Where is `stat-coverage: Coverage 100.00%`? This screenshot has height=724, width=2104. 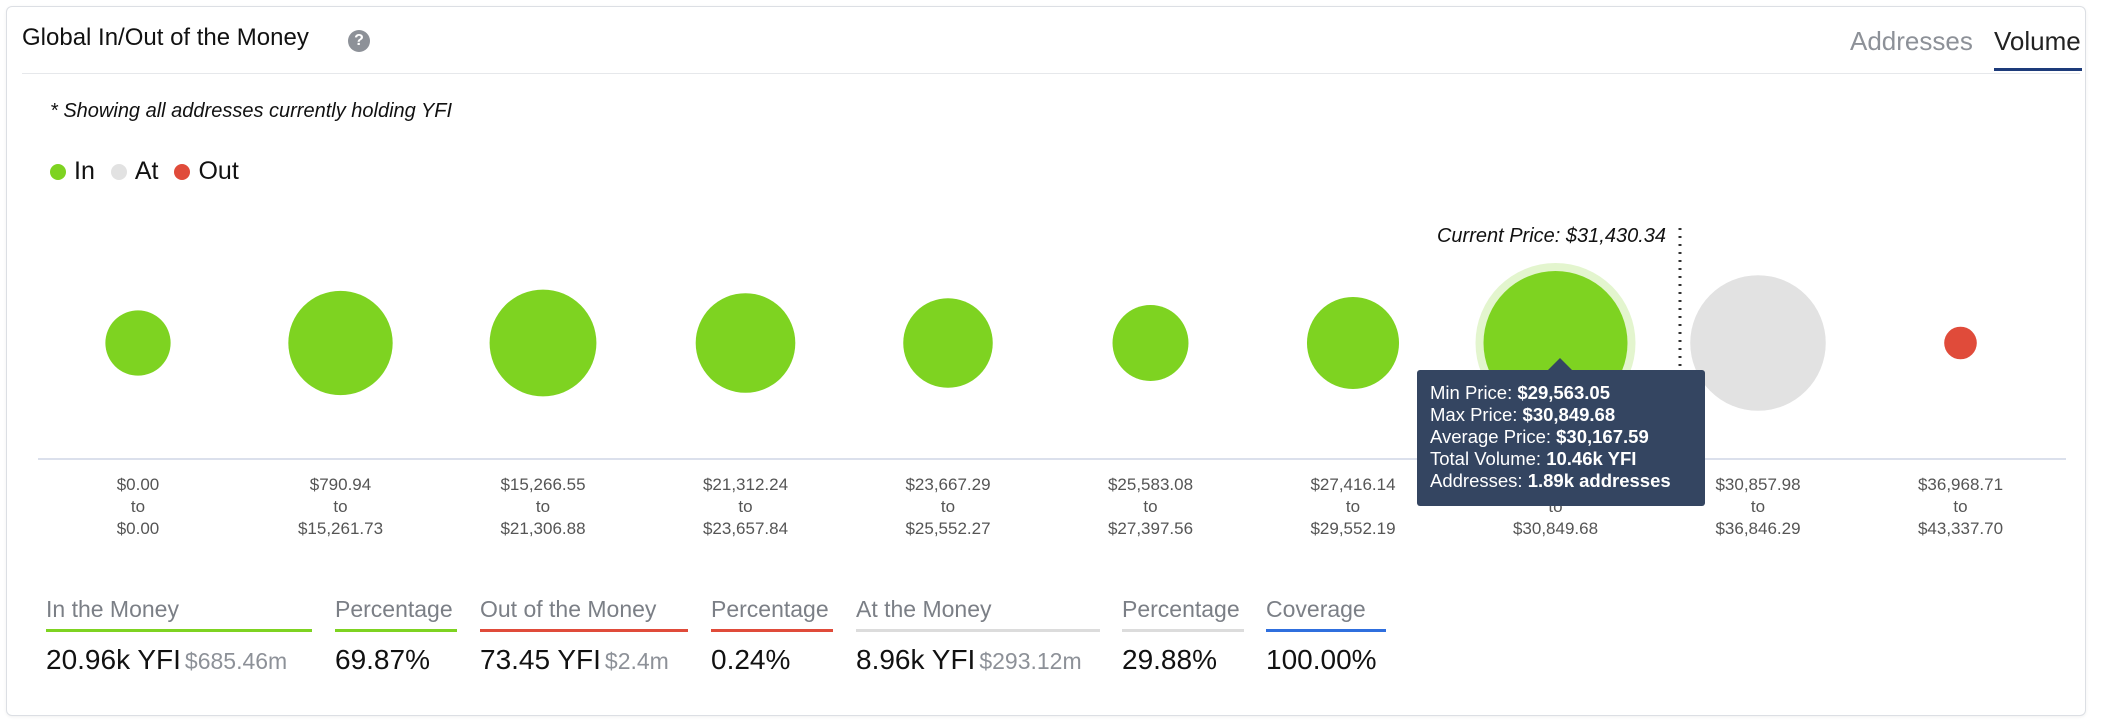
stat-coverage: Coverage 100.00% is located at coordinates (1326, 636).